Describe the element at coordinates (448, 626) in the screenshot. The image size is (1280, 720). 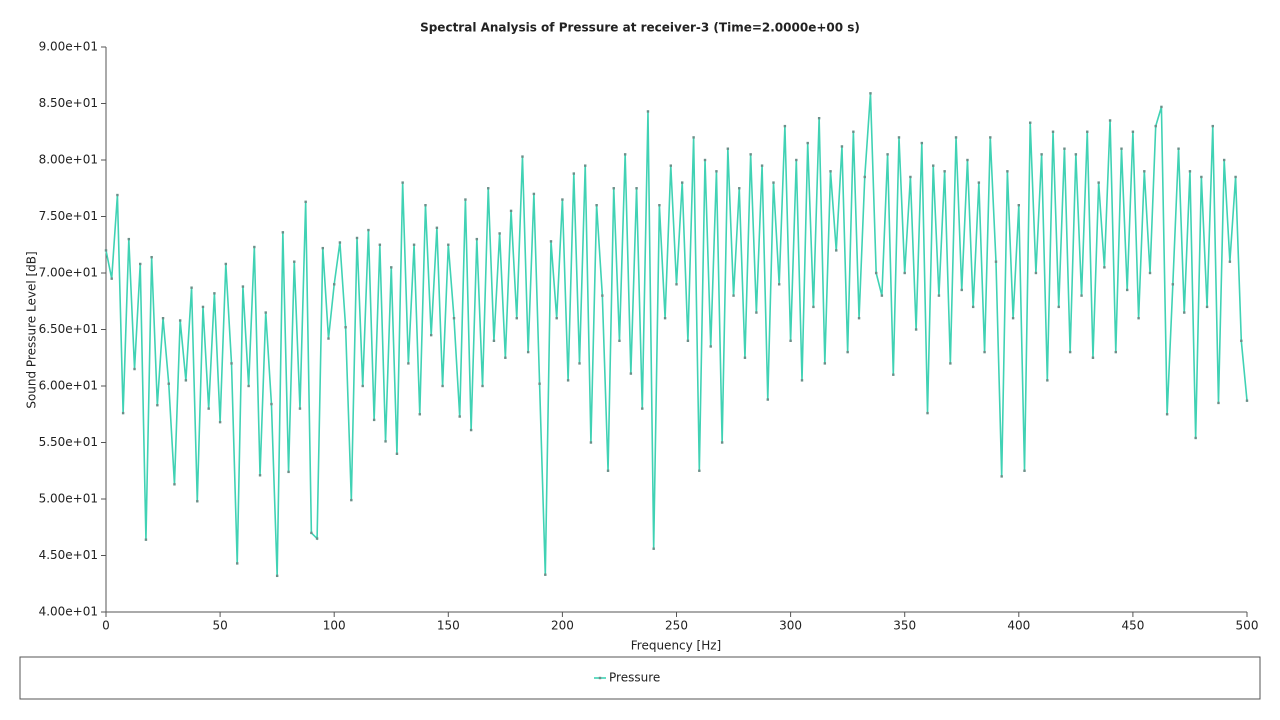
I see `x-tick-label: 150` at that location.